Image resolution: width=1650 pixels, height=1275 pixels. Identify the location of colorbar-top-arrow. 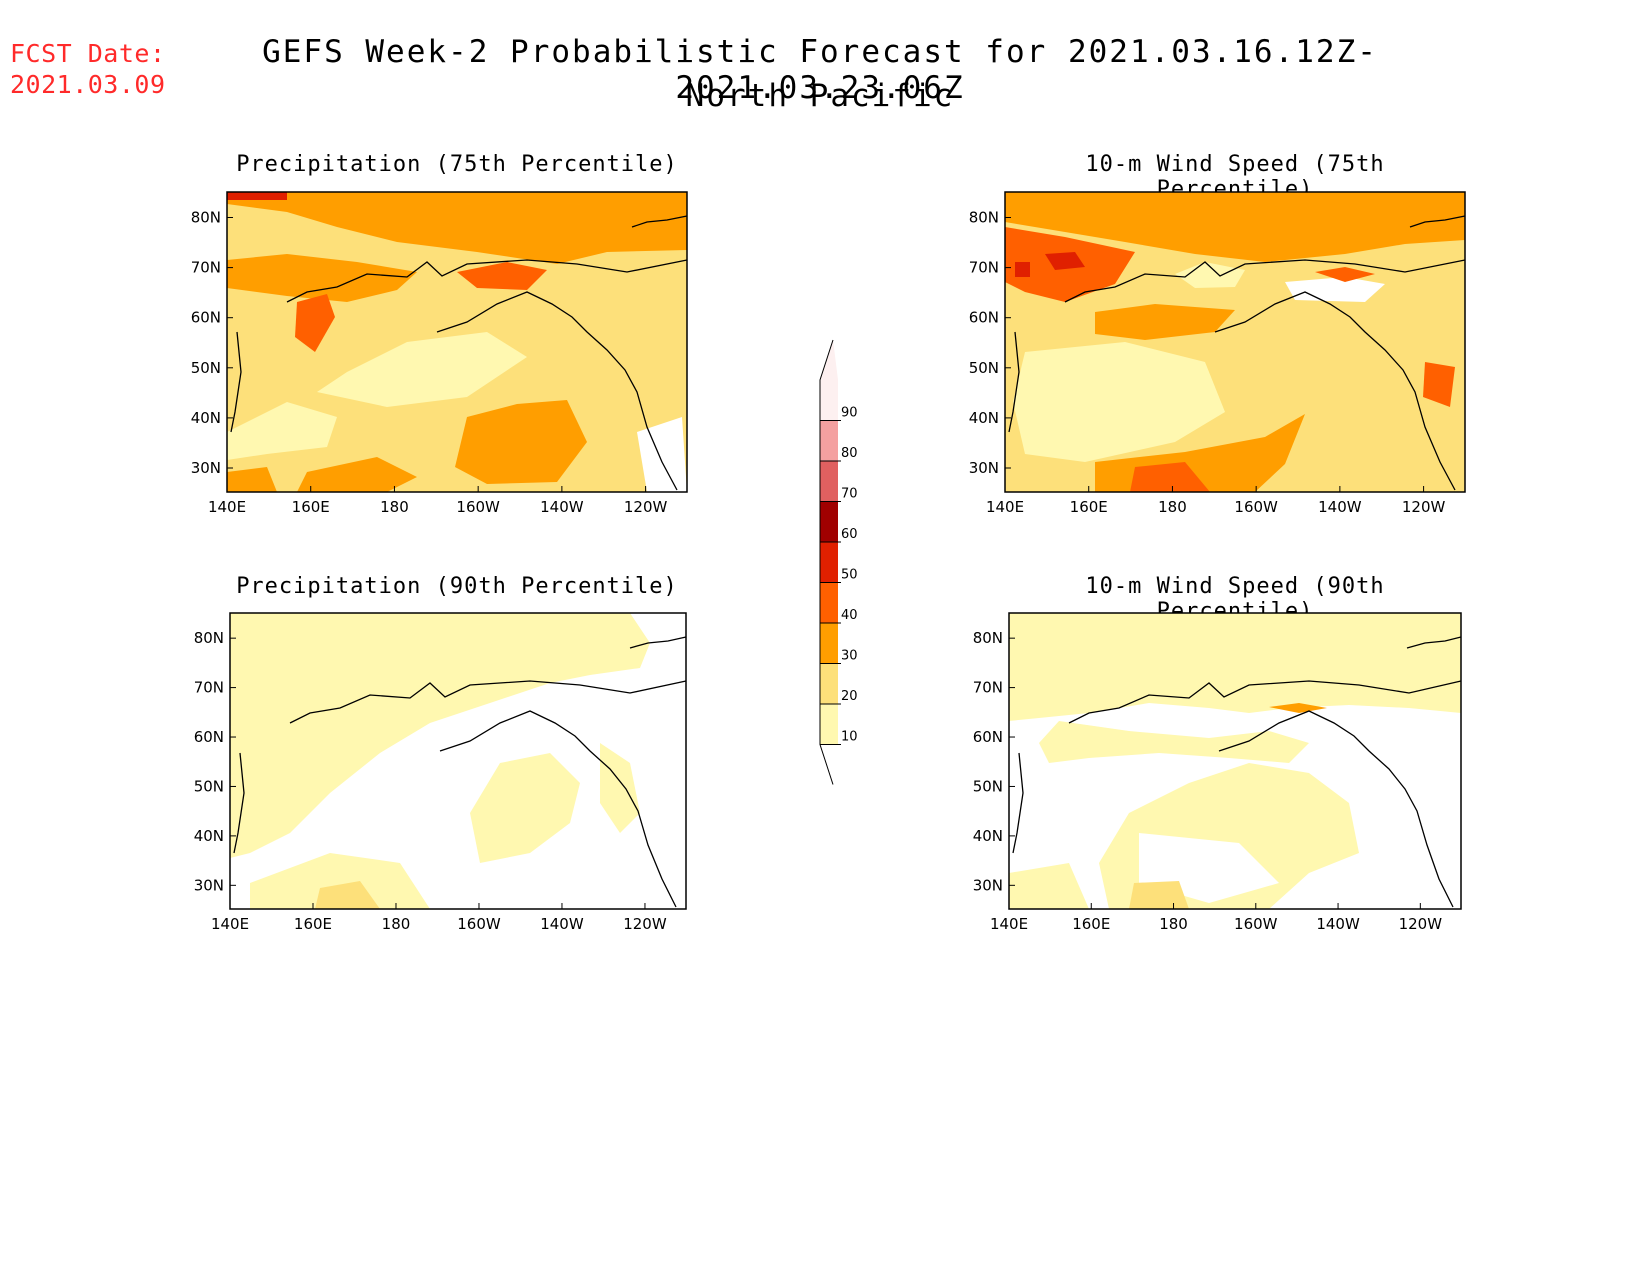
(829, 360).